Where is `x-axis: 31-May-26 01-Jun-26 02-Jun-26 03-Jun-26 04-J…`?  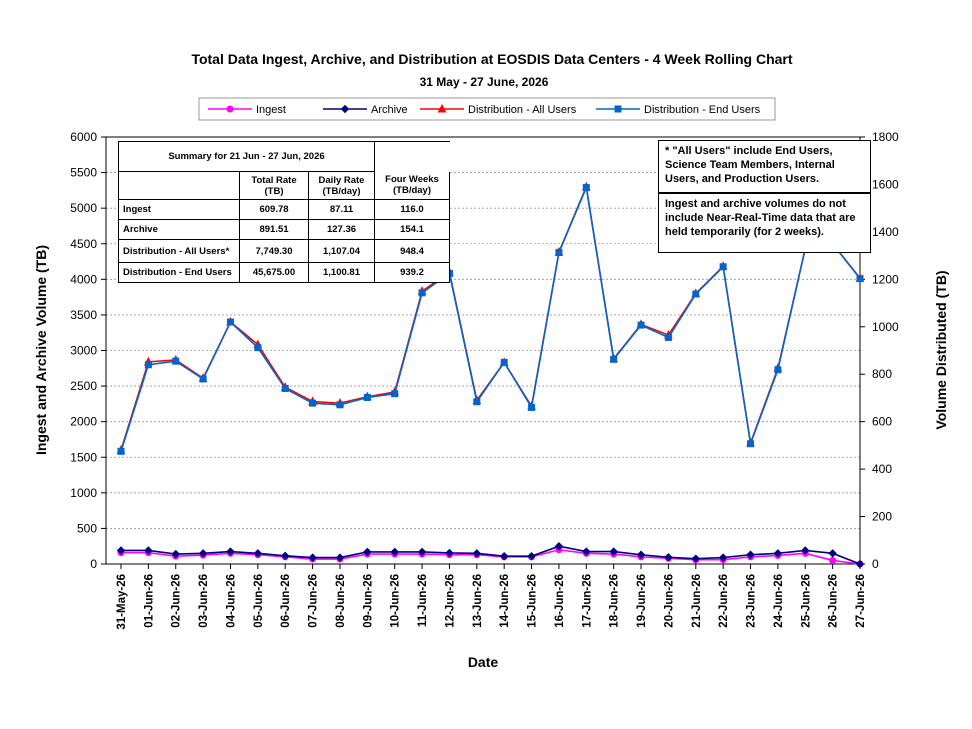 x-axis: 31-May-26 01-Jun-26 02-Jun-26 03-Jun-26 04-J… is located at coordinates (491, 597).